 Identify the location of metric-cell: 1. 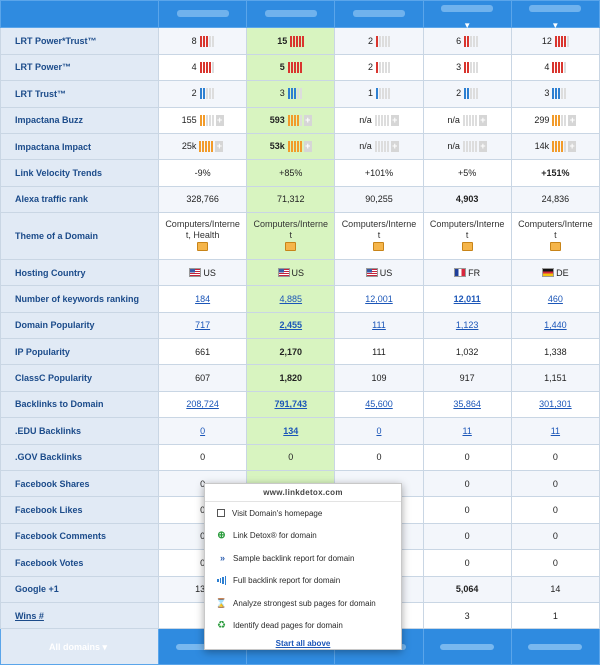
(555, 615).